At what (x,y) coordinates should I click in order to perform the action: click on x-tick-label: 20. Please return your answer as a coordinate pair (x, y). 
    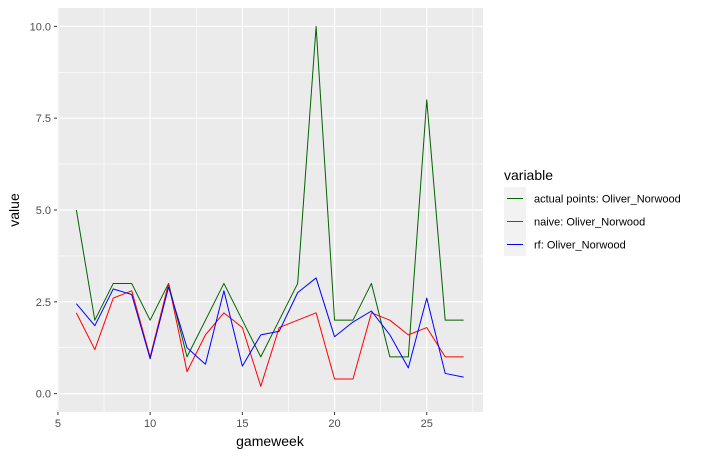
    Looking at the image, I should click on (334, 424).